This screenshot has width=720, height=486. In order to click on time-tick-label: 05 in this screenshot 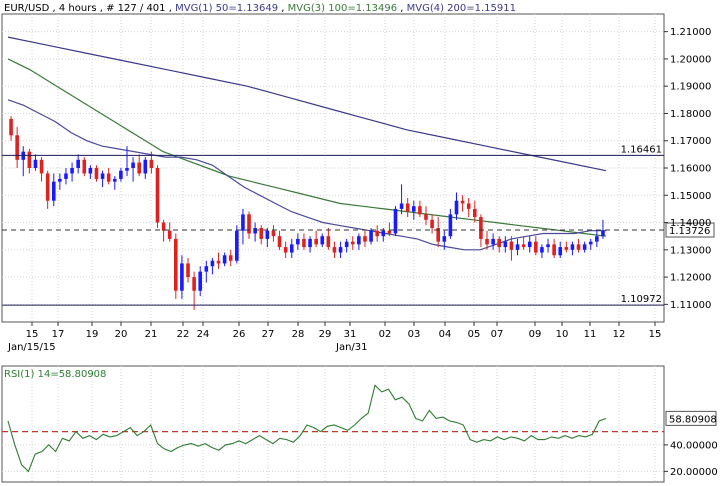, I will do `click(474, 334)`.